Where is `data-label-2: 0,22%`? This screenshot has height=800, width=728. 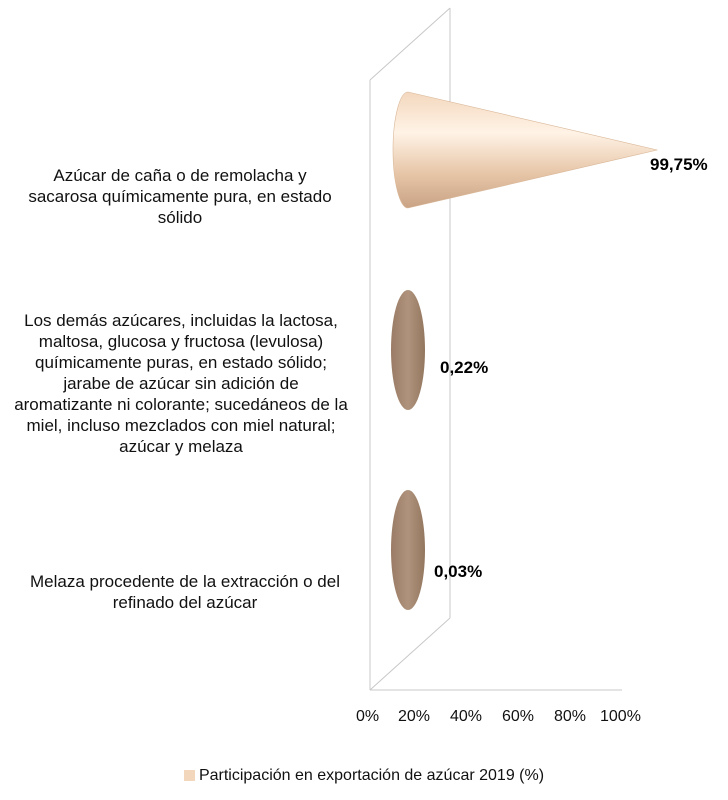
data-label-2: 0,22% is located at coordinates (464, 367).